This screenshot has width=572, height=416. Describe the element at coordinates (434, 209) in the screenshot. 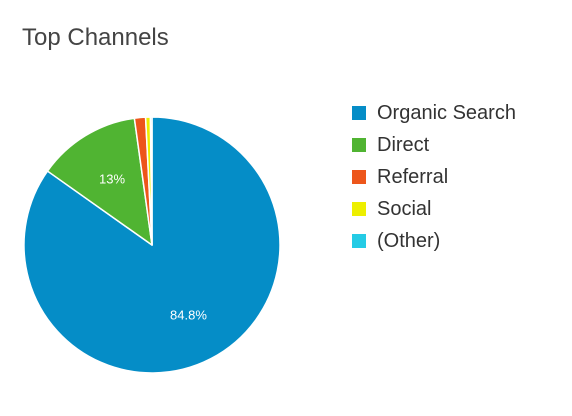

I see `legend-item-social: Social` at that location.